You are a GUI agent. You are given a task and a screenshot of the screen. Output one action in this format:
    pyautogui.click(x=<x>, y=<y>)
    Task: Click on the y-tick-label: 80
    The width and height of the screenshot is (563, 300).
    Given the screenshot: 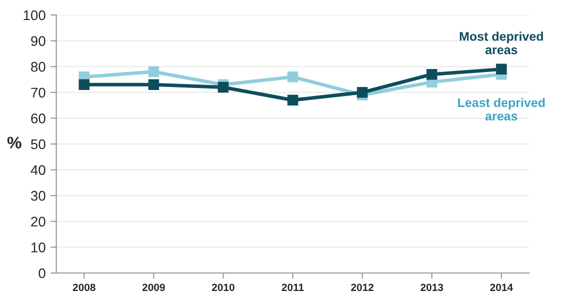 What is the action you would take?
    pyautogui.click(x=38, y=67)
    